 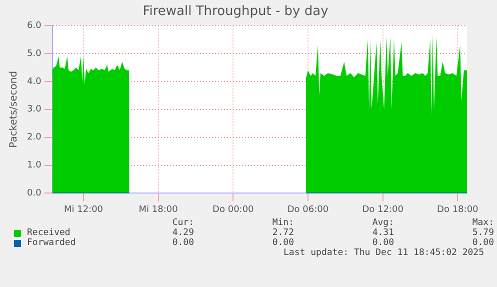 I want to click on y-tick-label: 4.0, so click(x=34, y=81).